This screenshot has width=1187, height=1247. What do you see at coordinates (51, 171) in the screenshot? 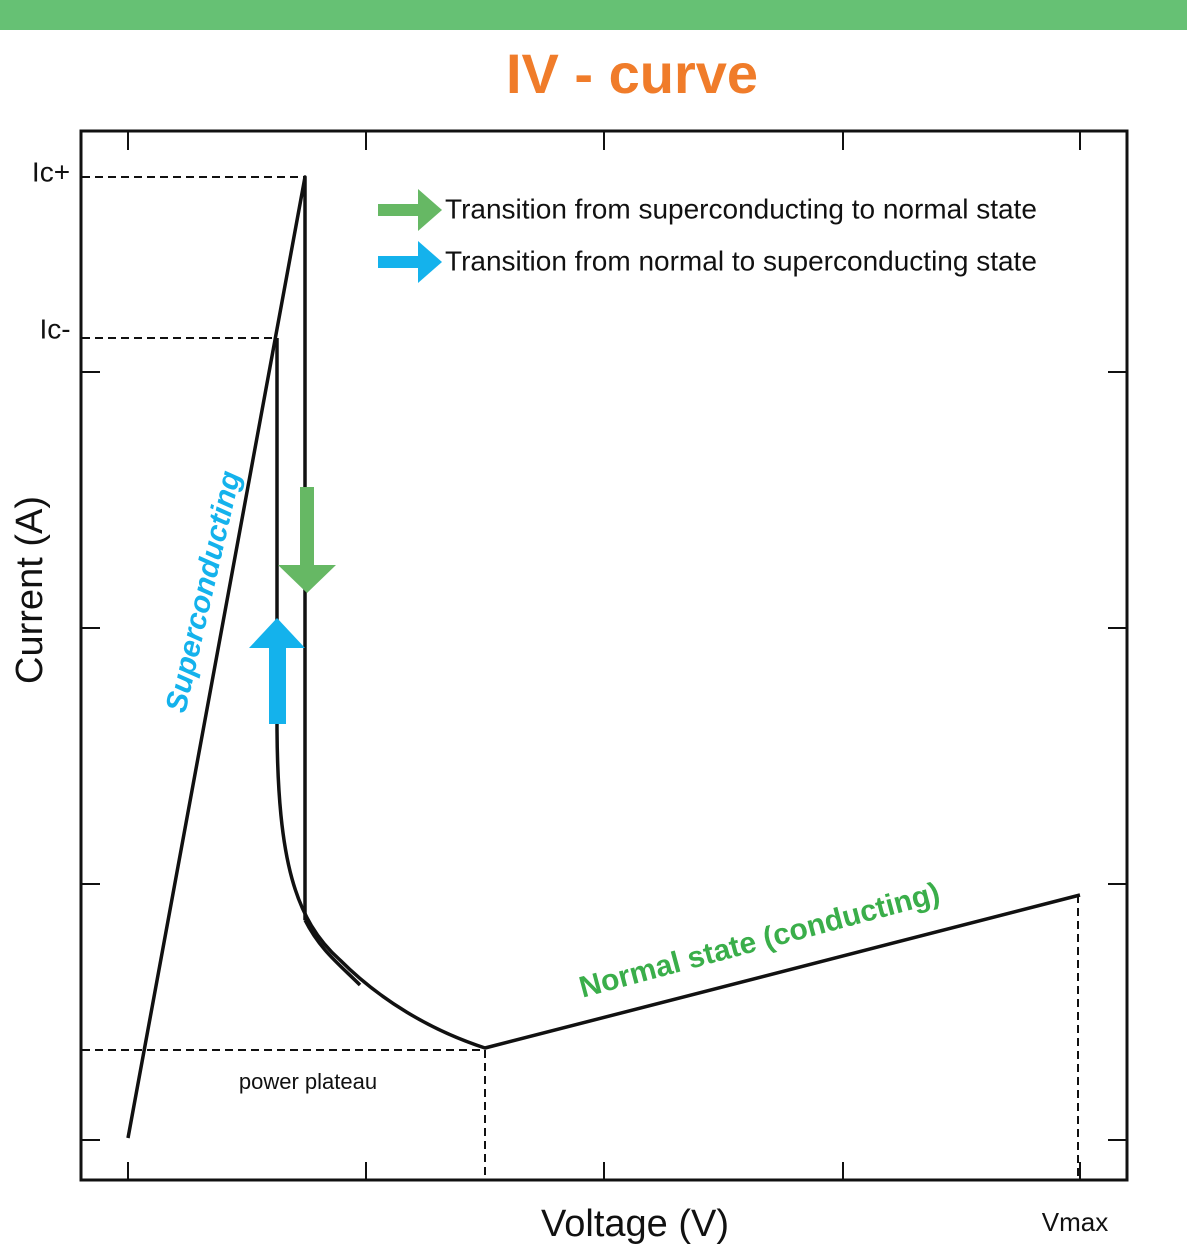
I see `ic-plus-label: Ic+` at bounding box center [51, 171].